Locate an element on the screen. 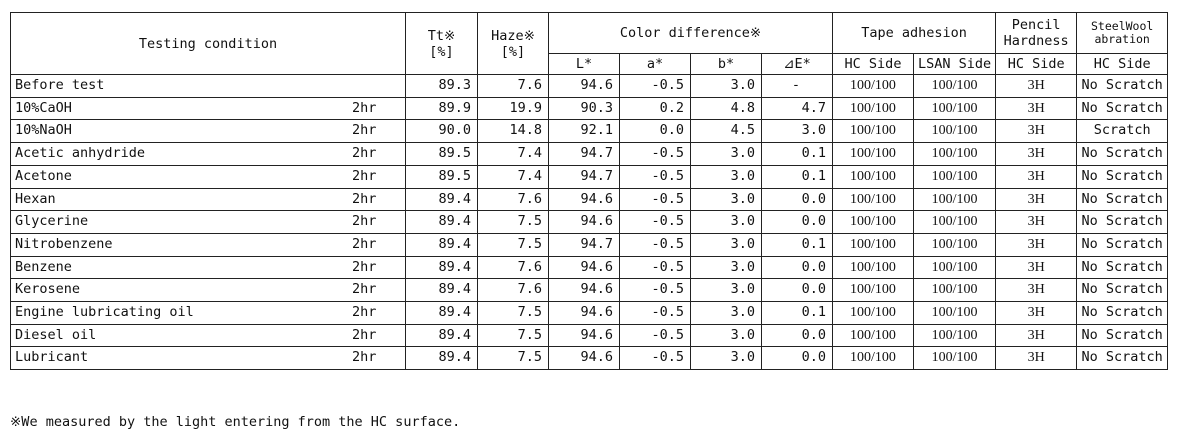 The image size is (1193, 440). cell-condition: Glycerine is located at coordinates (167, 222).